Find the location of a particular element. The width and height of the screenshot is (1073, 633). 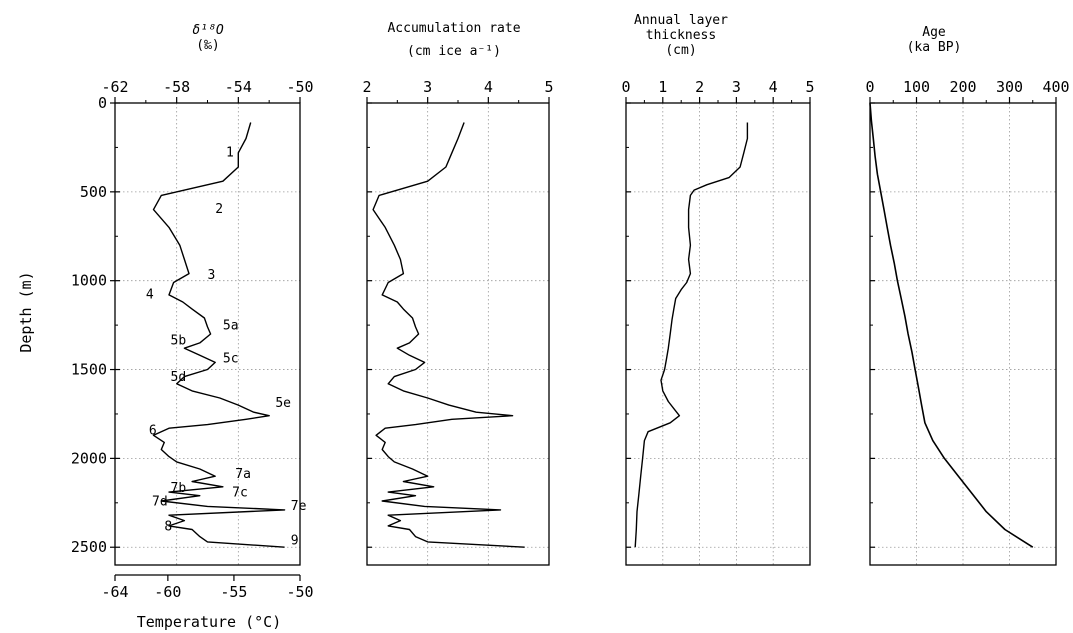

stage-label-3: 3 is located at coordinates (212, 275).